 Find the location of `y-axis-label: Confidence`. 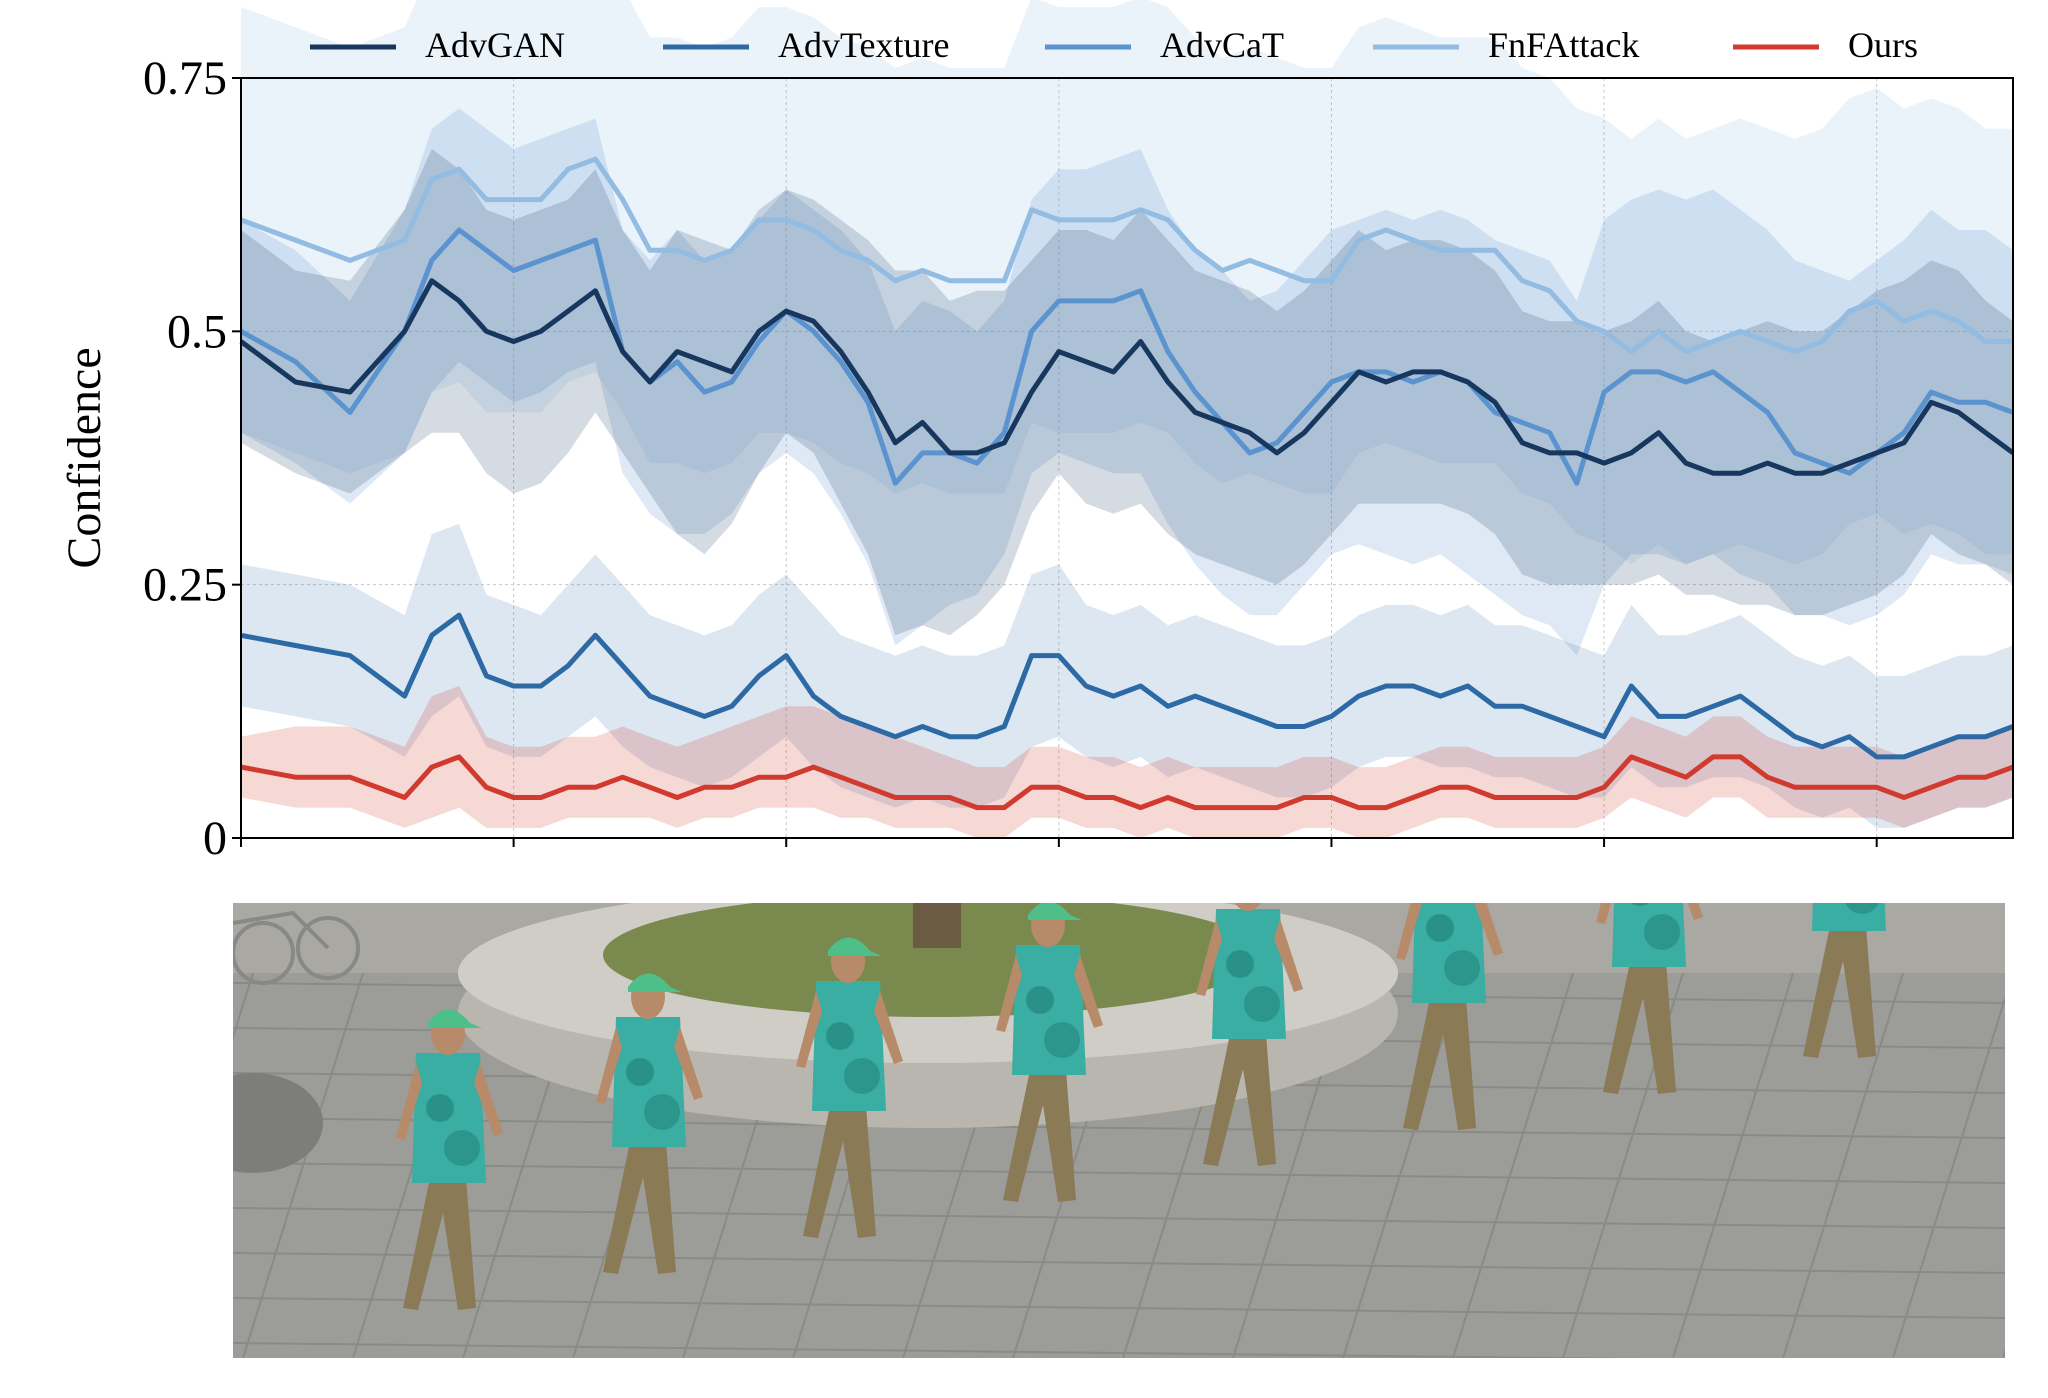

y-axis-label: Confidence is located at coordinates (84, 457).